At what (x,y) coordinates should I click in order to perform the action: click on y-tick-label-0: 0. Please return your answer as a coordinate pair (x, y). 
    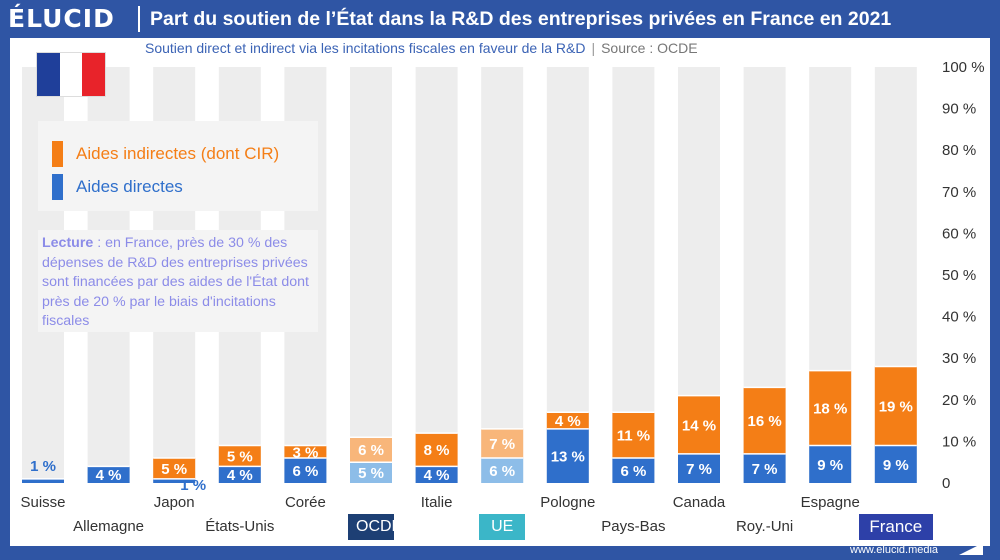
    Looking at the image, I should click on (946, 483).